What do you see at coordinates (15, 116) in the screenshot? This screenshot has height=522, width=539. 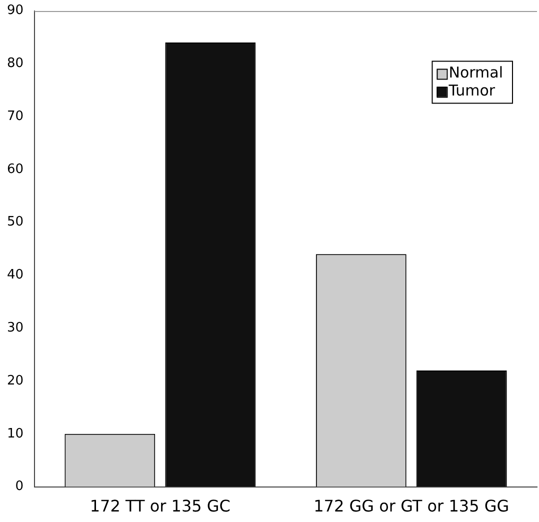 I see `y-tick-label: 70` at bounding box center [15, 116].